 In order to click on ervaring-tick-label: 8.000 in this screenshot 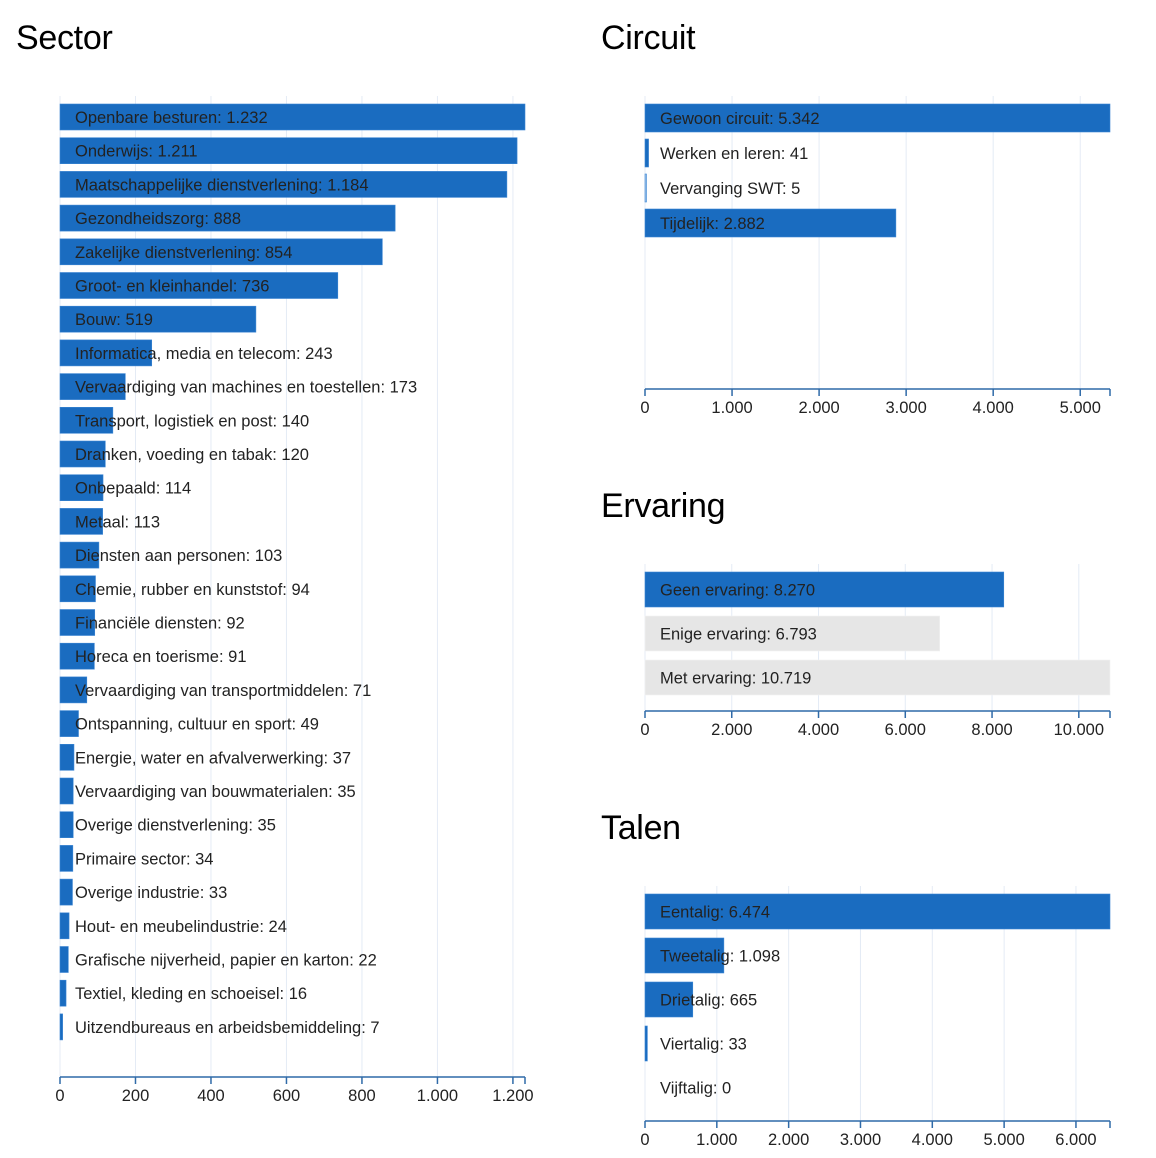, I will do `click(991, 730)`.